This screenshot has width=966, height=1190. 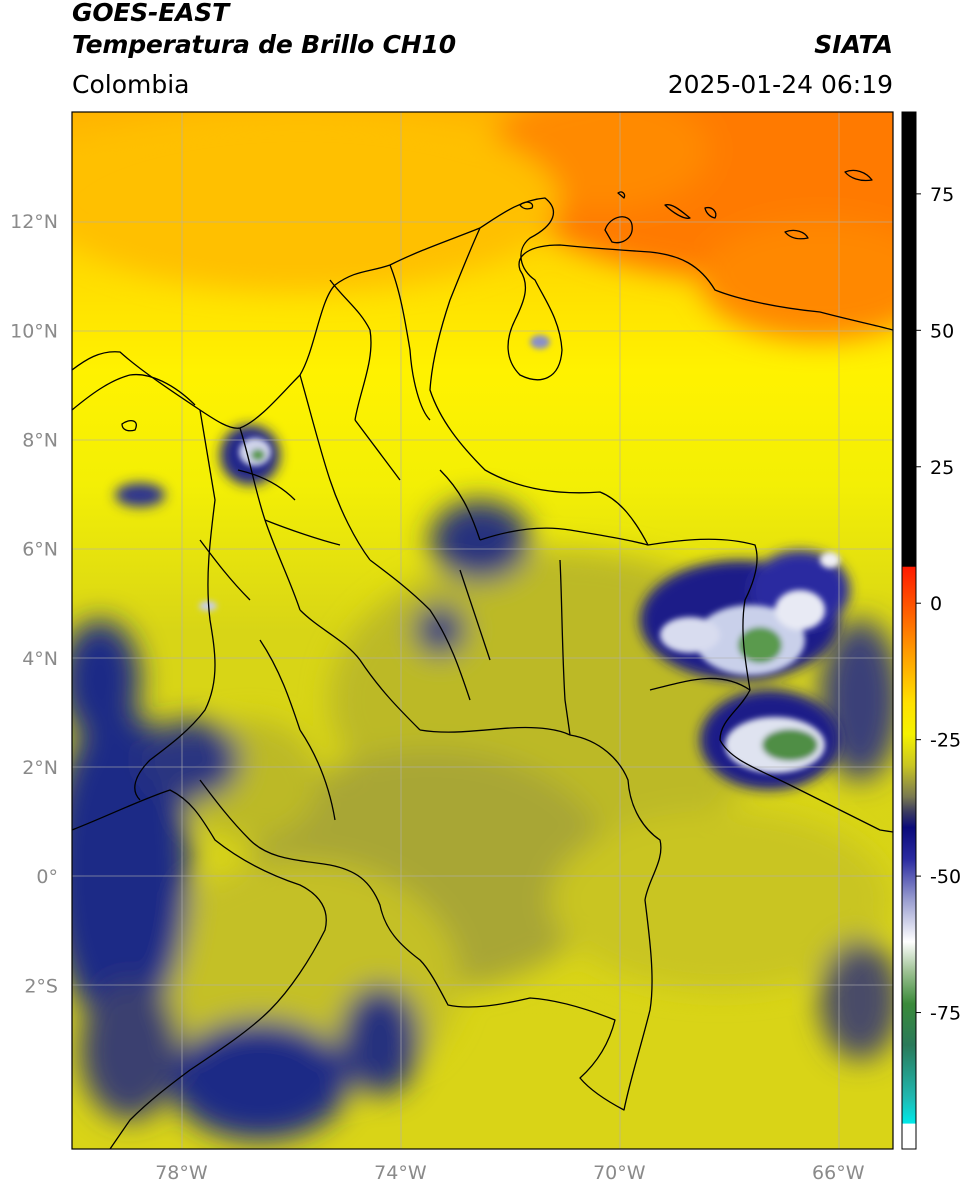 I want to click on colorbar-tick-label: 75, so click(x=942, y=195).